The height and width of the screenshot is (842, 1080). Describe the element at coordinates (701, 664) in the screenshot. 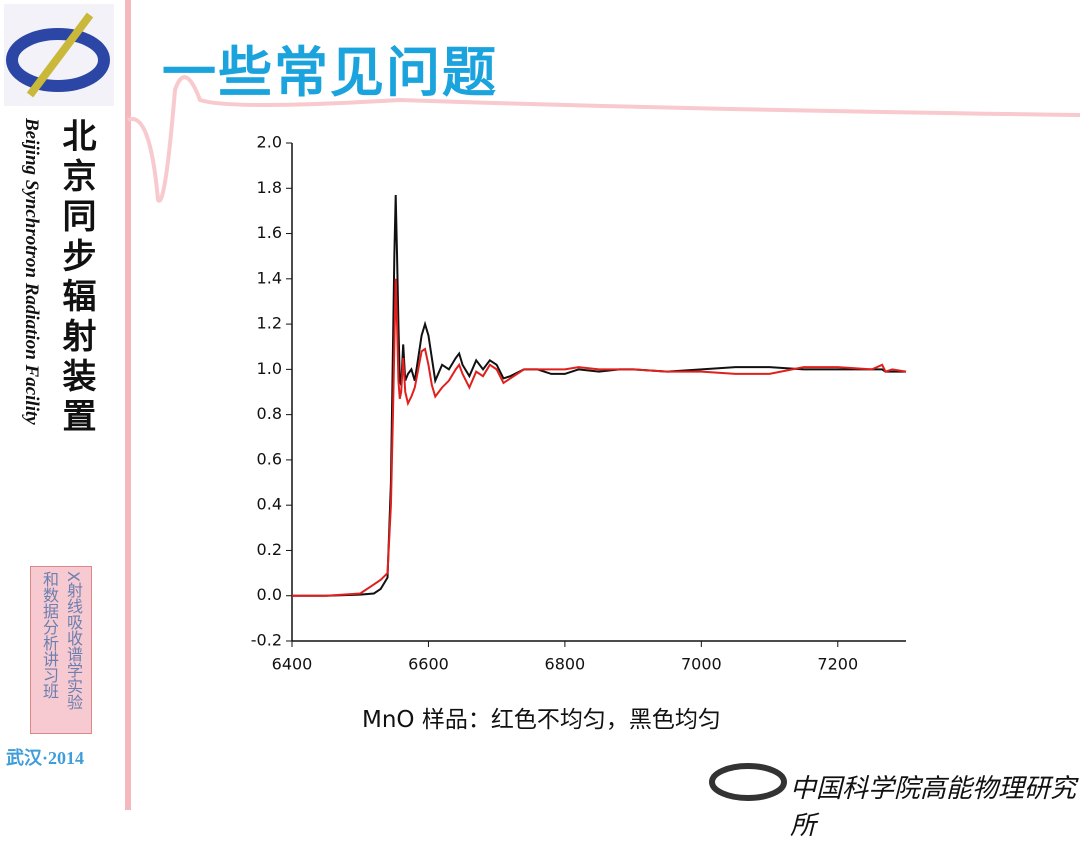

I see `x-tick-label: 7000` at that location.